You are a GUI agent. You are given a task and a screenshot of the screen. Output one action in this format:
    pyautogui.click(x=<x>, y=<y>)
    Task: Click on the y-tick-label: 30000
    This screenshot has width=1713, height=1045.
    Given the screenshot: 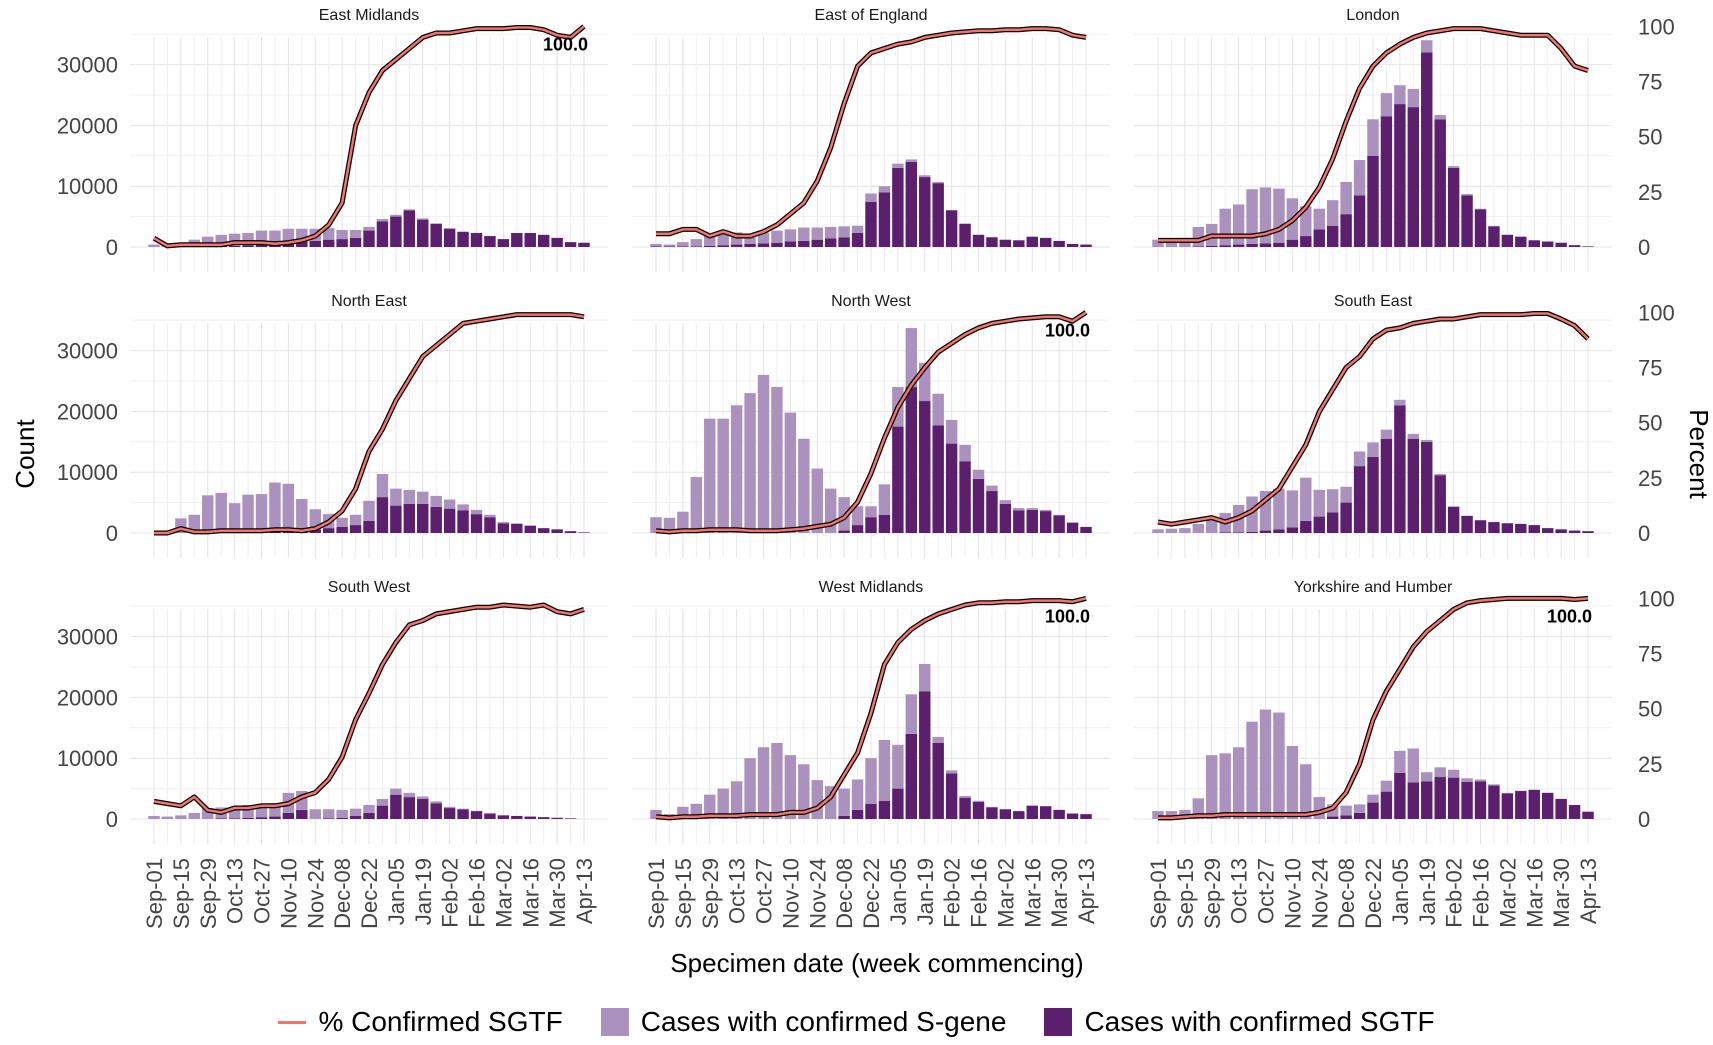 What is the action you would take?
    pyautogui.click(x=87, y=65)
    